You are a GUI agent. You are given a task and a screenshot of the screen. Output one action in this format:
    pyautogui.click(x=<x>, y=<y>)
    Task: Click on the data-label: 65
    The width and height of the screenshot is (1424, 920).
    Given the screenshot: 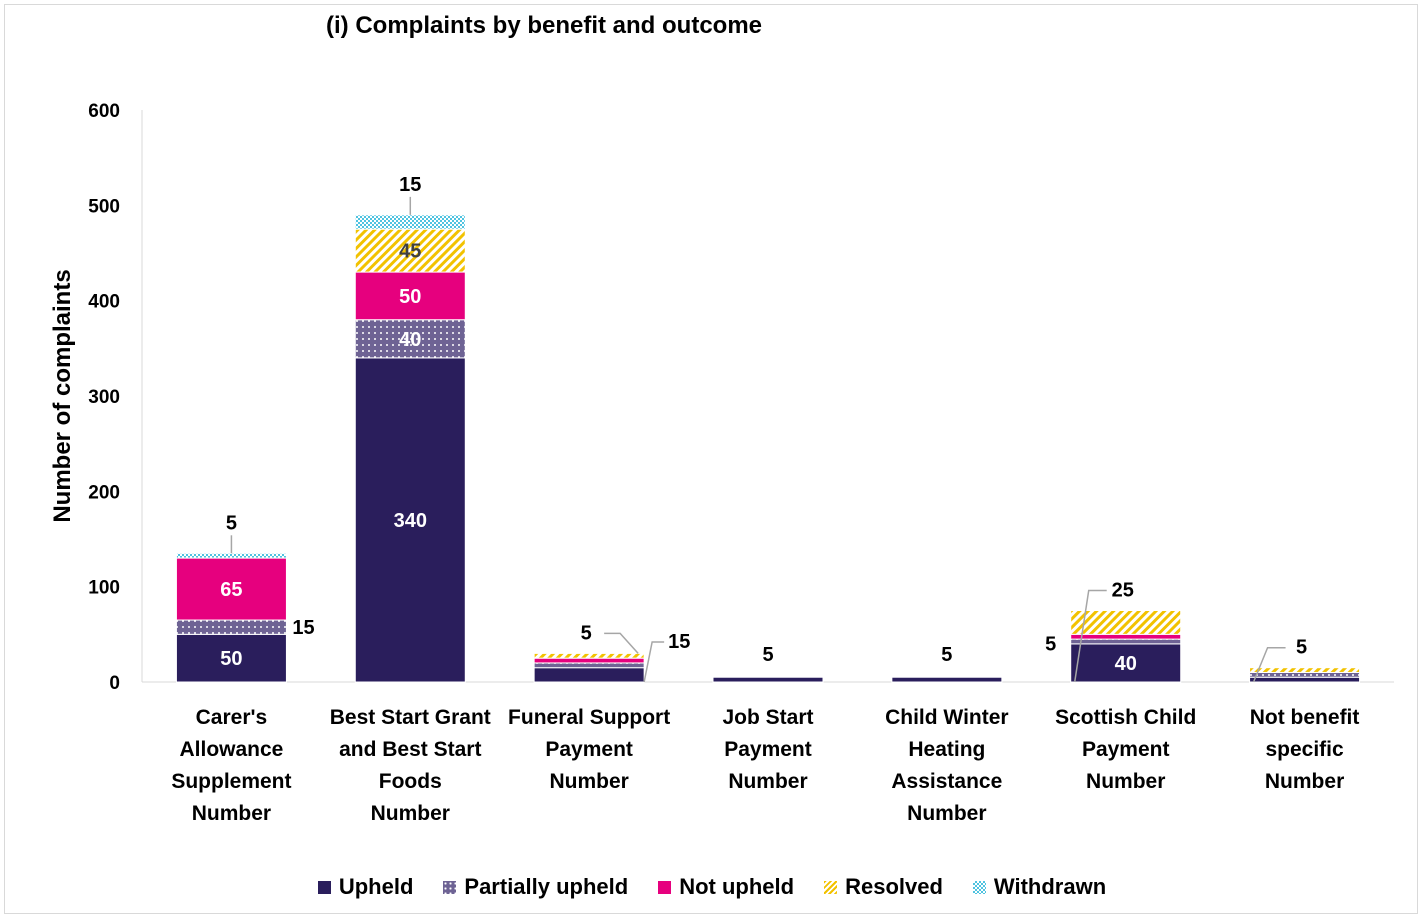 What is the action you would take?
    pyautogui.click(x=231, y=590)
    